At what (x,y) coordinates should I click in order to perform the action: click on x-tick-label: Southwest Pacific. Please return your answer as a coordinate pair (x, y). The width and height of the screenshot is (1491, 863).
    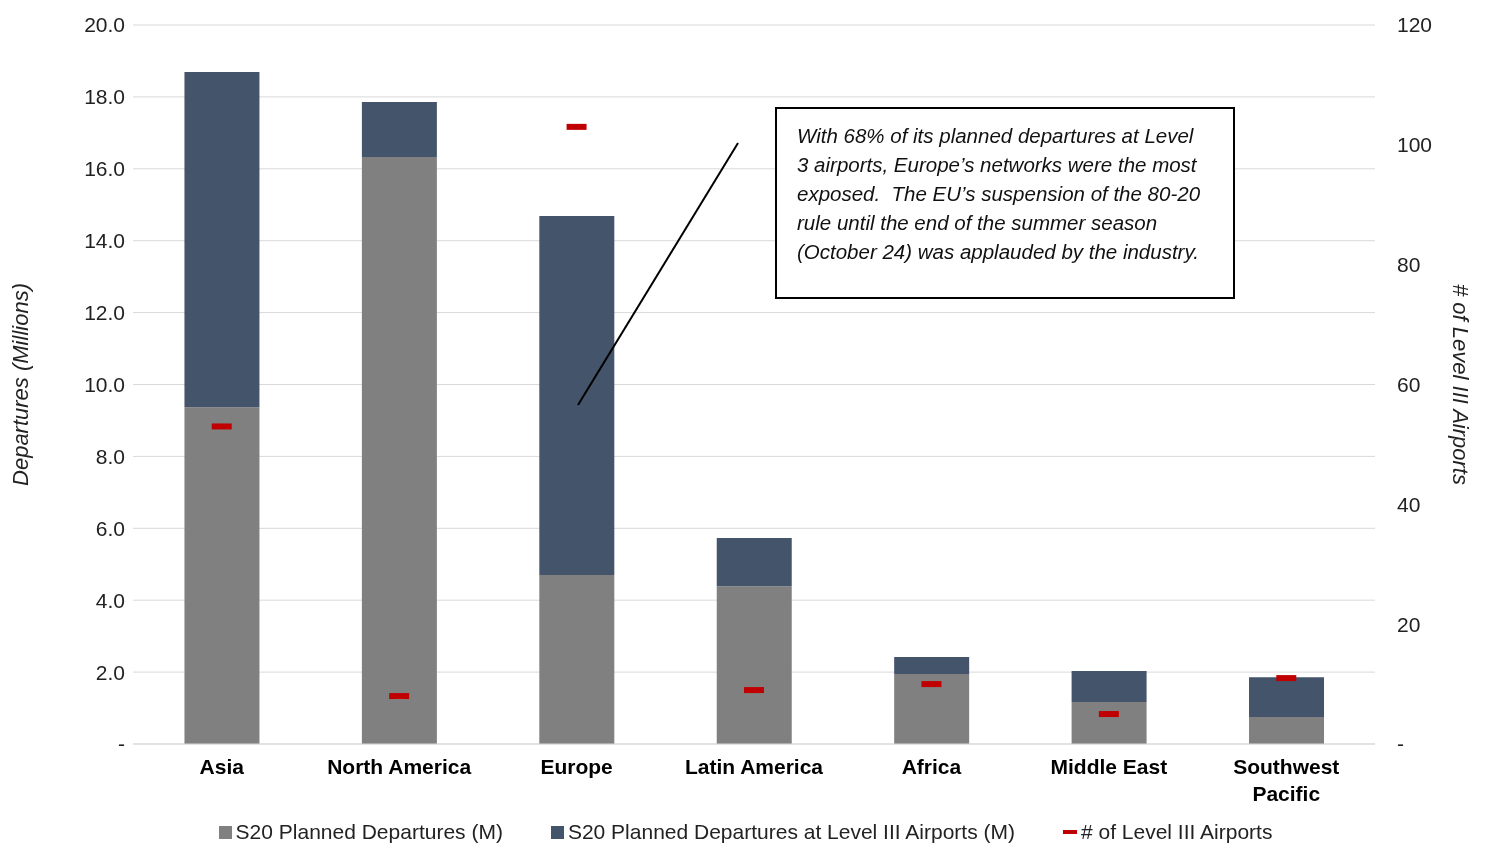
    Looking at the image, I should click on (1286, 780).